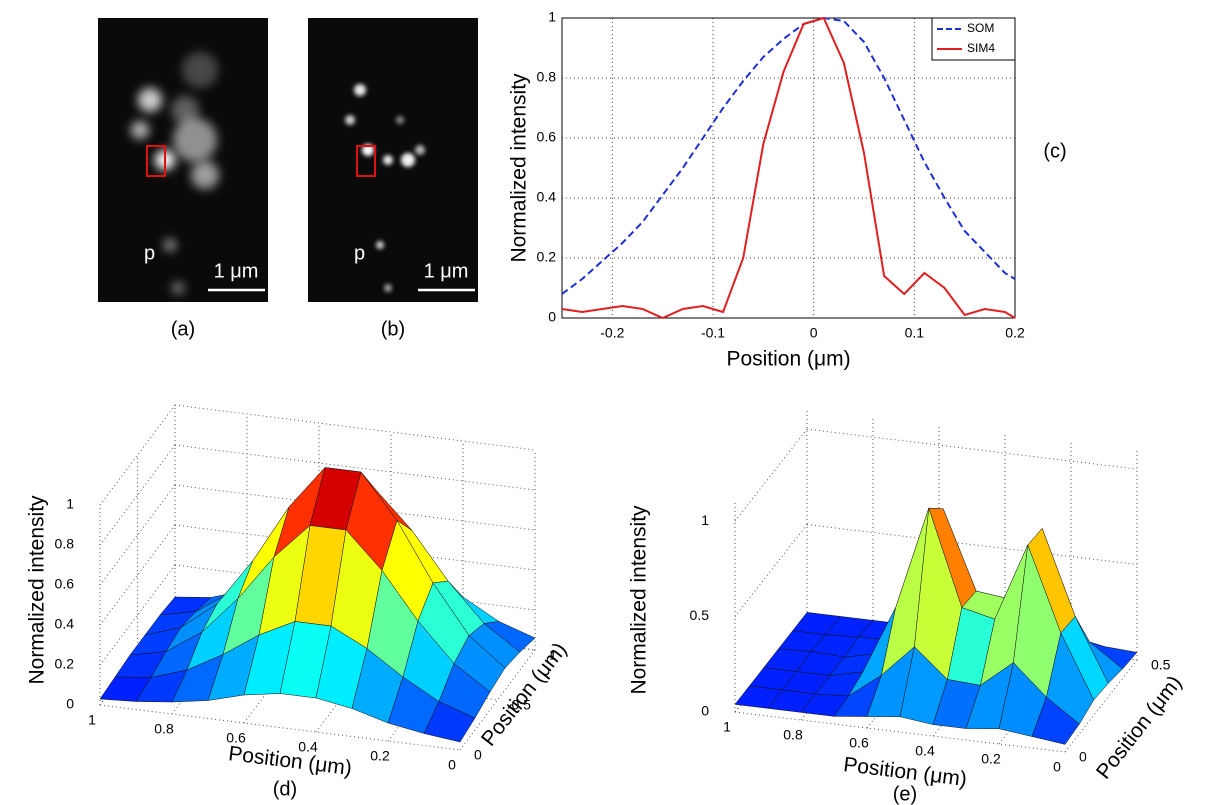  What do you see at coordinates (519, 168) in the screenshot?
I see `y-axis-label: Normalized intensity` at bounding box center [519, 168].